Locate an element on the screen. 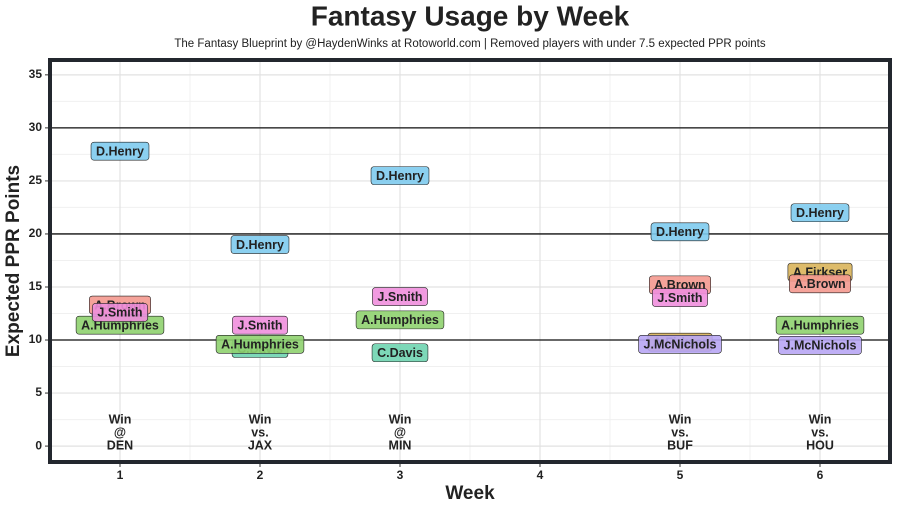 This screenshot has width=900, height=510. x-tick-label: 5 is located at coordinates (680, 475).